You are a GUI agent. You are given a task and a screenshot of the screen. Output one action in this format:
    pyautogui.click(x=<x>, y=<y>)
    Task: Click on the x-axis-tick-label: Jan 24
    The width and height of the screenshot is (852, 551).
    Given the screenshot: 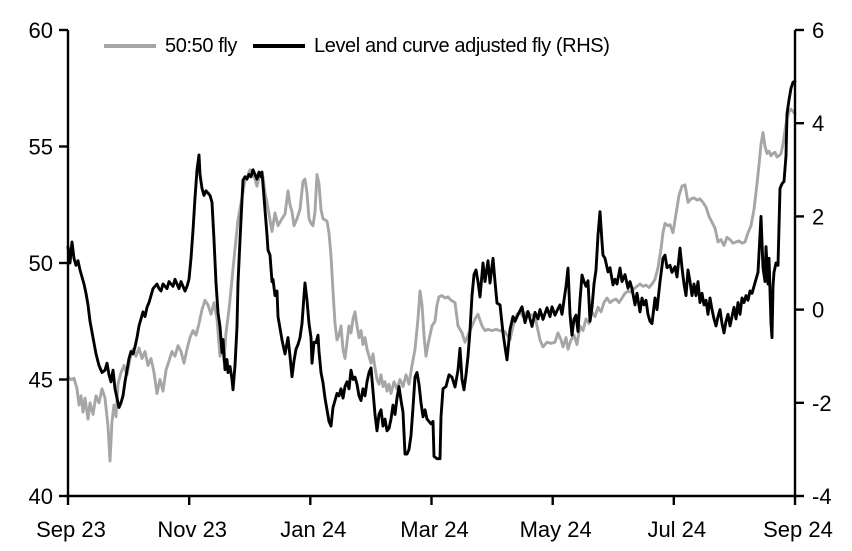 What is the action you would take?
    pyautogui.click(x=313, y=529)
    